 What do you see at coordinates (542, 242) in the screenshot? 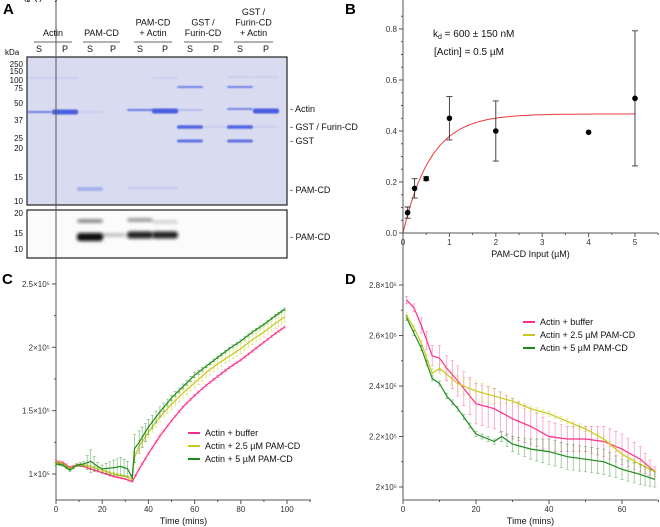
I see `x-tick-label: 3` at bounding box center [542, 242].